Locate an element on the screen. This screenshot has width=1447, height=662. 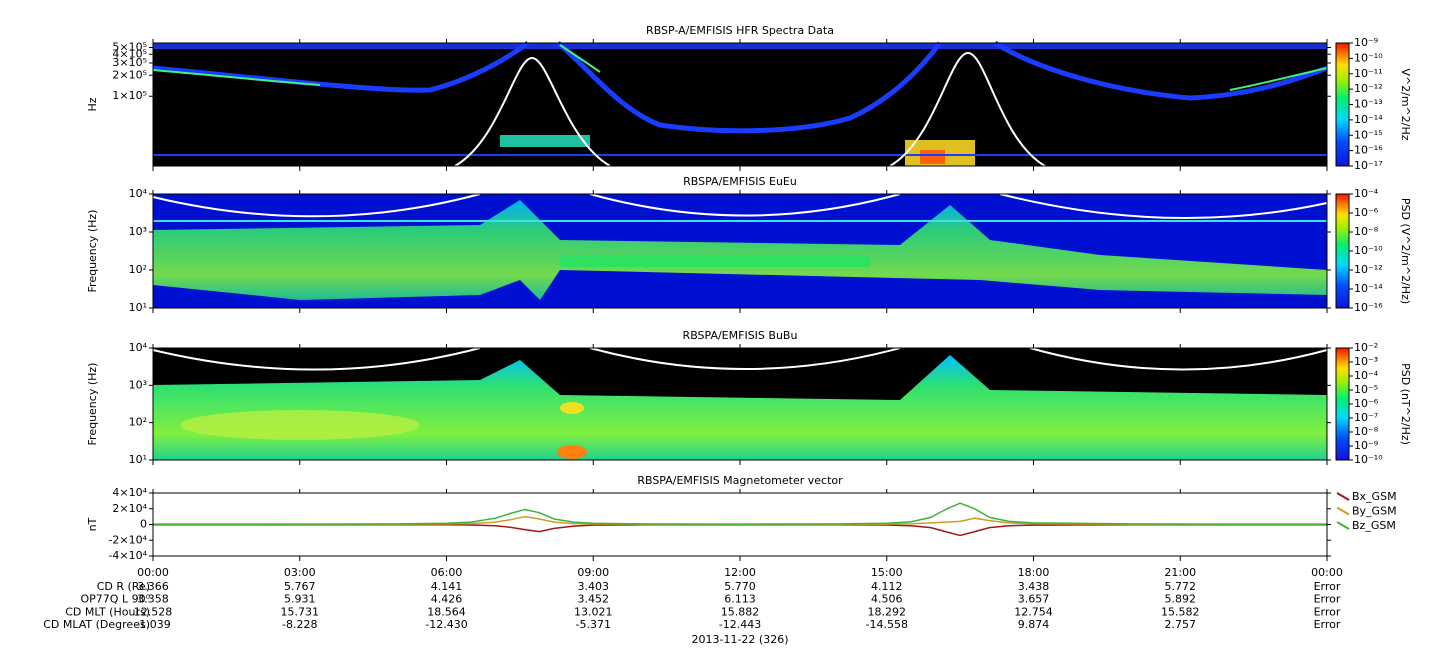
ephemeris-value: -12.443 is located at coordinates (740, 624).